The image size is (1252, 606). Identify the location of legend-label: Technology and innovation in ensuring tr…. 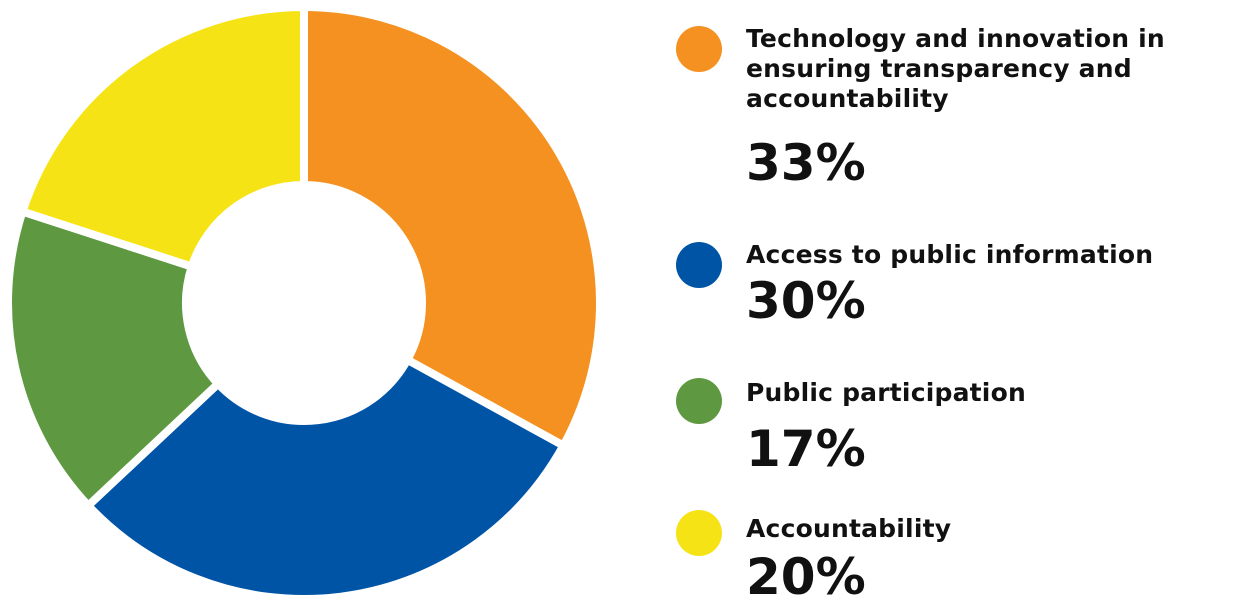
(955, 68).